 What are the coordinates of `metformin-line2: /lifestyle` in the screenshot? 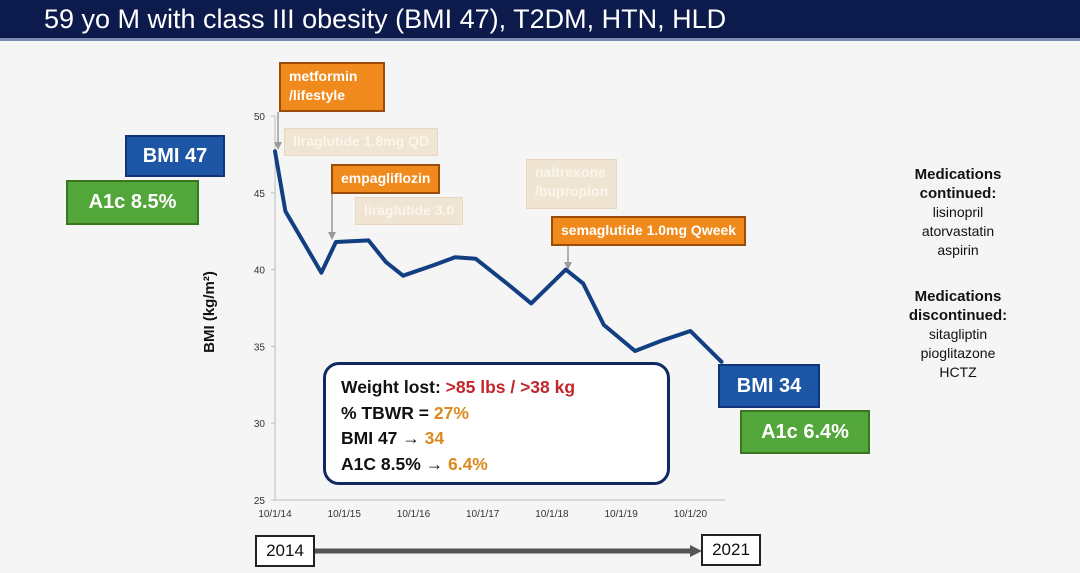 It's located at (317, 95).